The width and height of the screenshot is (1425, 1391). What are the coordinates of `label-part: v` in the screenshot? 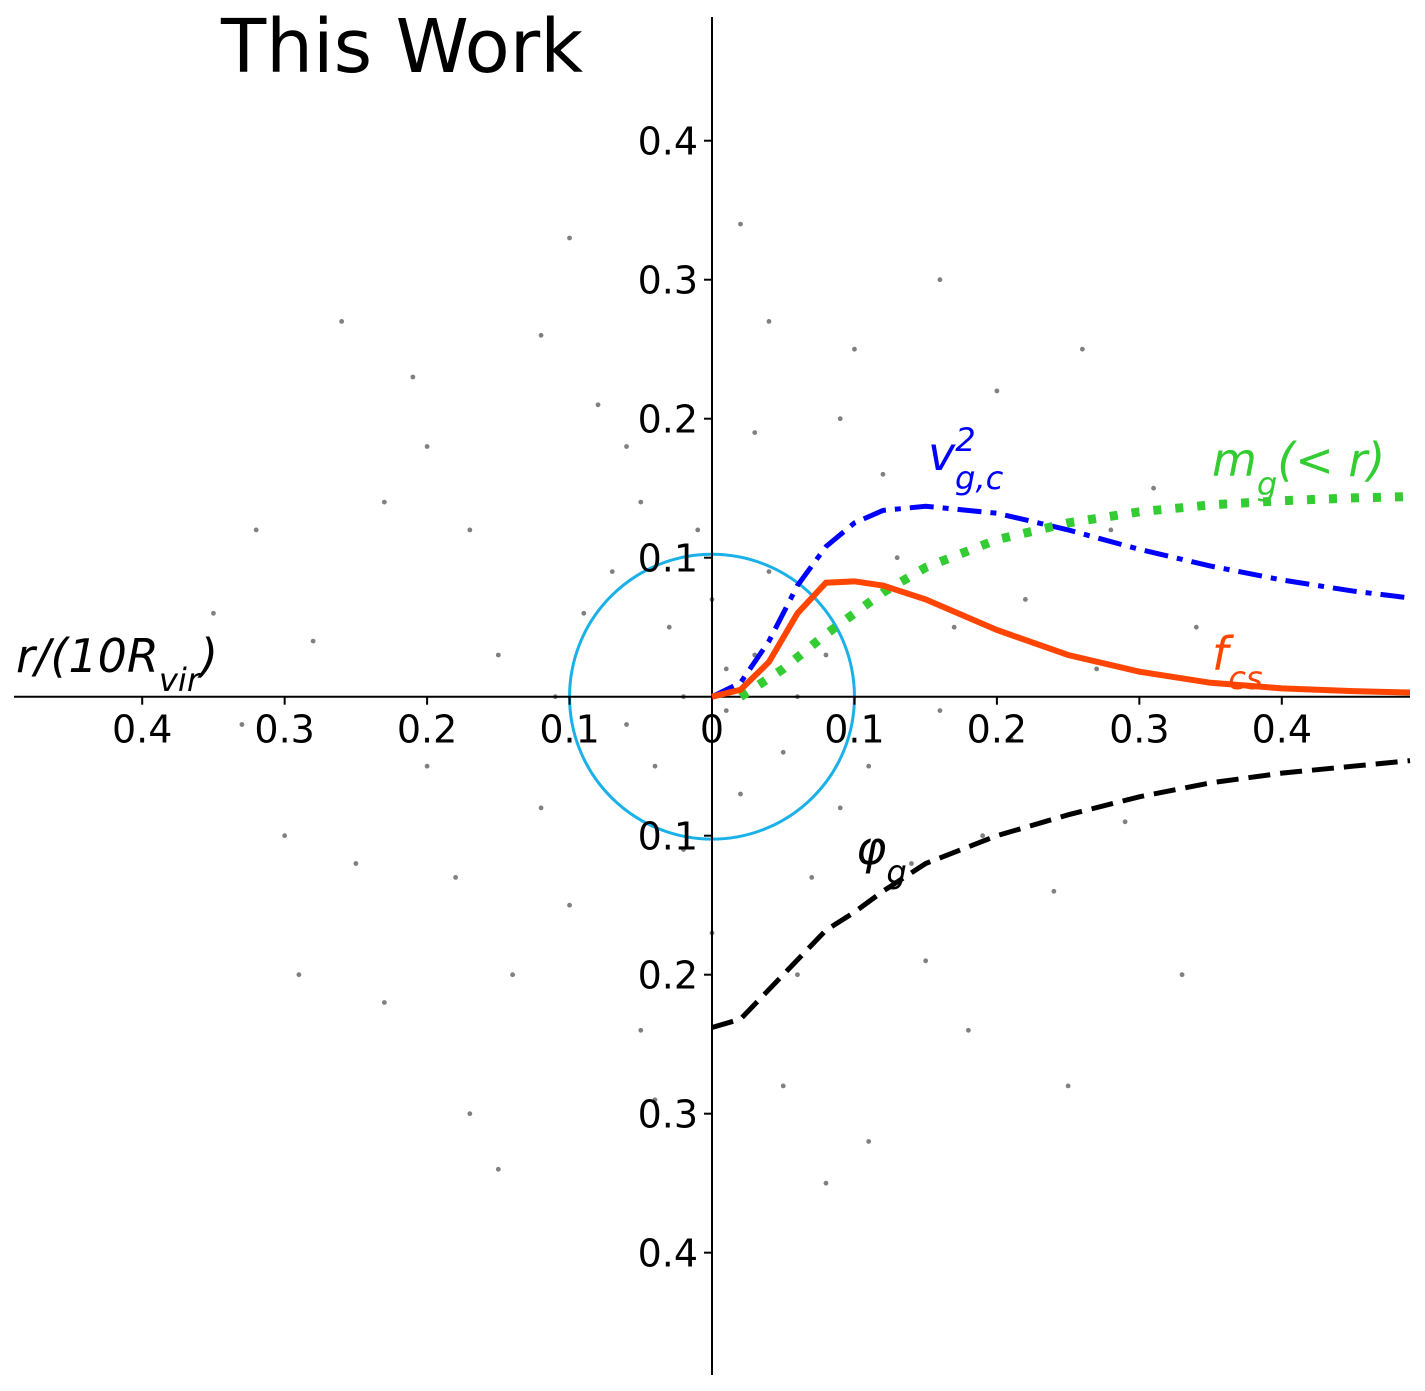 It's located at (942, 454).